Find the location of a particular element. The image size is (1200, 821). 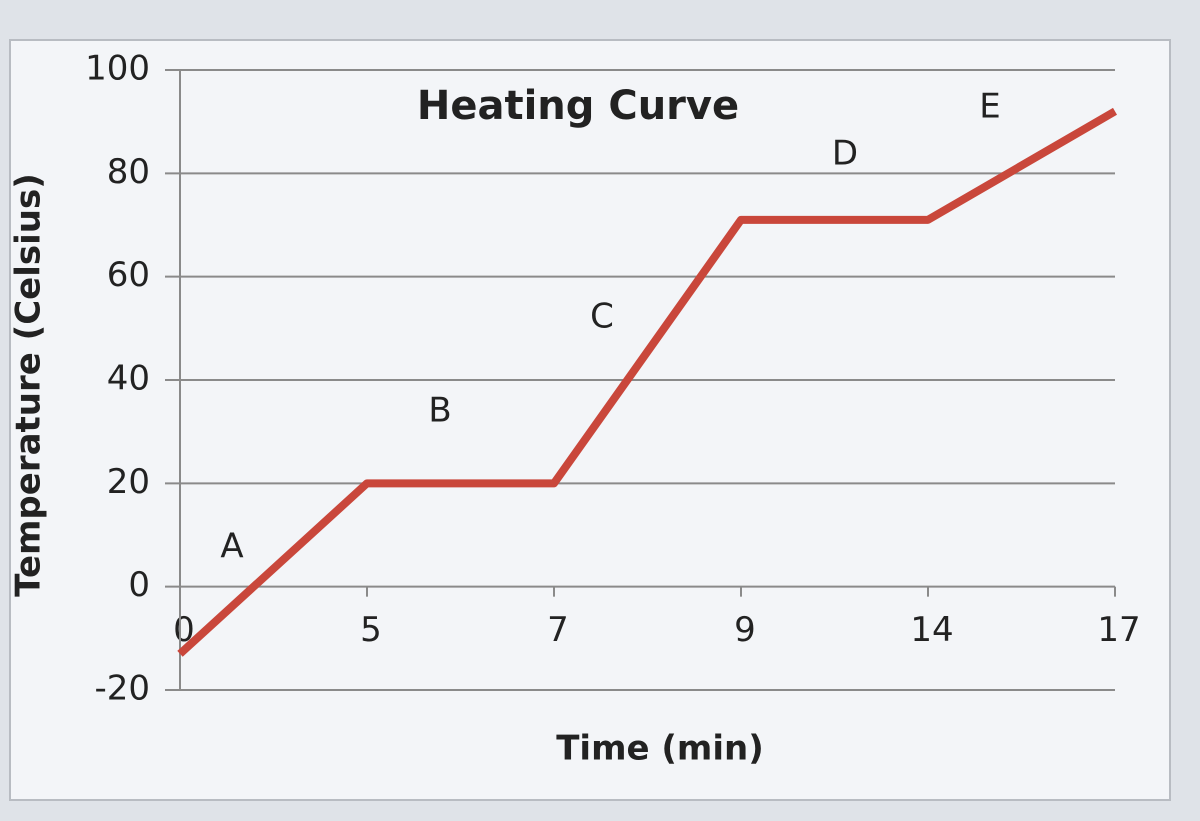

x-tick-label: 9 is located at coordinates (745, 630).